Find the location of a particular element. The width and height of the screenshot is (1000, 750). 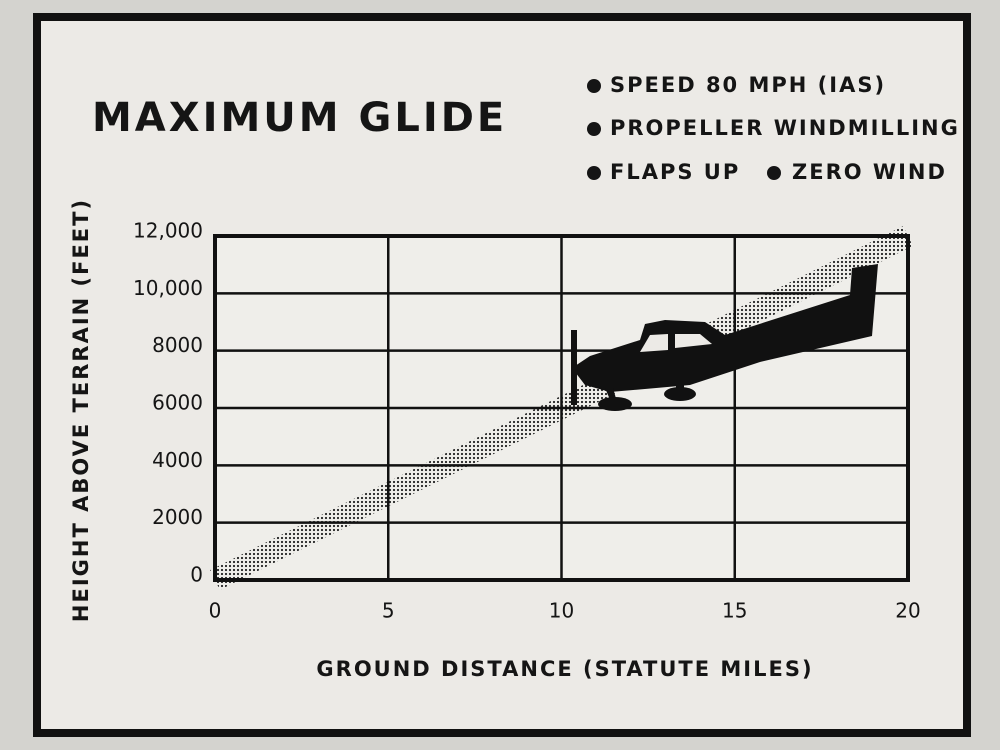

x-tick-label: 0 is located at coordinates (215, 611).